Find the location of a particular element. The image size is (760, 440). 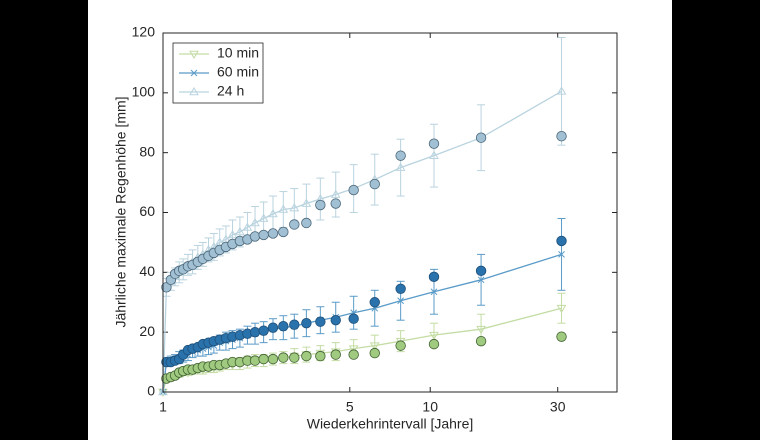

legend-label: 10 min is located at coordinates (238, 53).